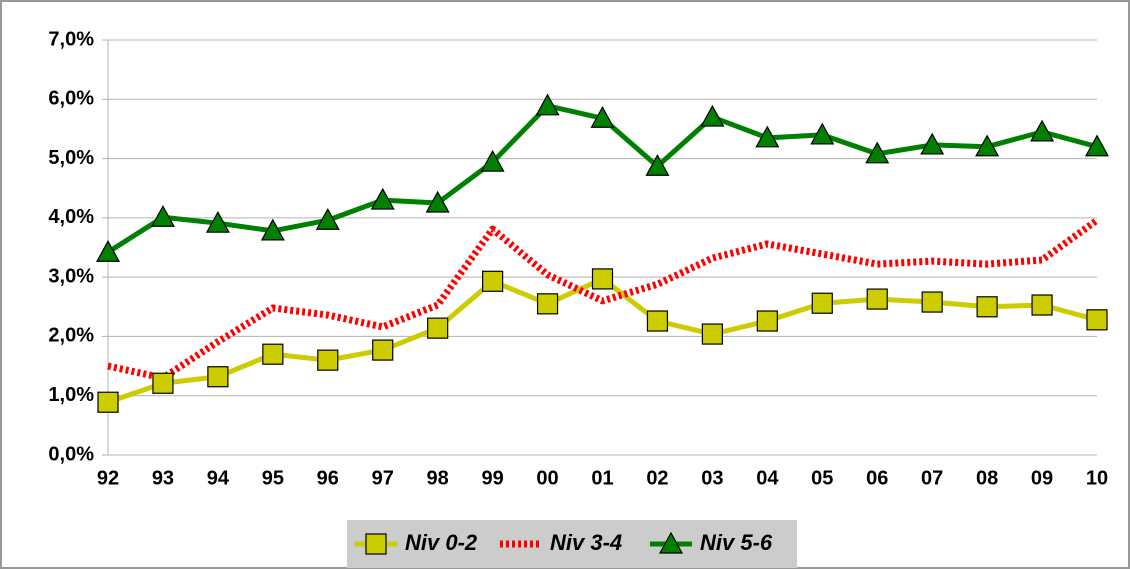 This screenshot has height=569, width=1130. What do you see at coordinates (877, 478) in the screenshot?
I see `x-tick-label: 06` at bounding box center [877, 478].